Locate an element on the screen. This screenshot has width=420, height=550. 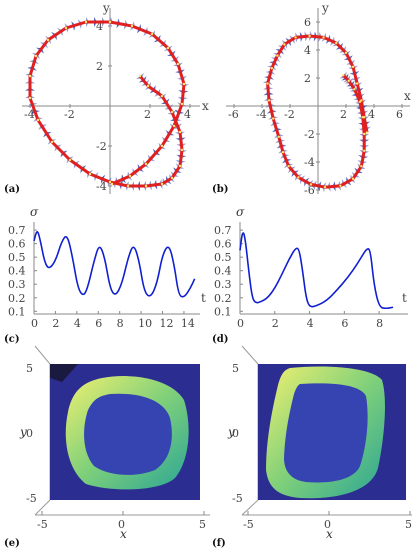
x-tick-label: 8 is located at coordinates (379, 323).